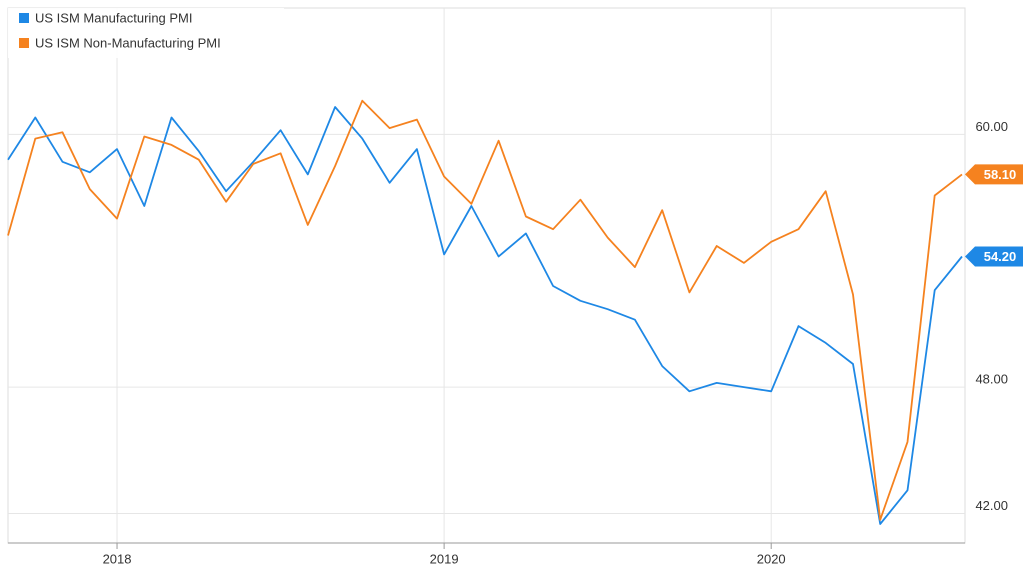 Image resolution: width=1036 pixels, height=574 pixels. I want to click on x-tick-label: 2020, so click(771, 558).